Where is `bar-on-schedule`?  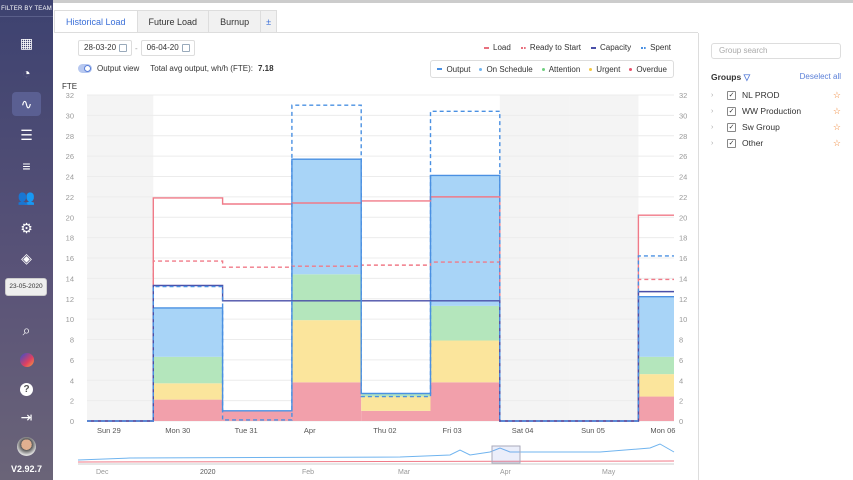
bar-on-schedule is located at coordinates (465, 240).